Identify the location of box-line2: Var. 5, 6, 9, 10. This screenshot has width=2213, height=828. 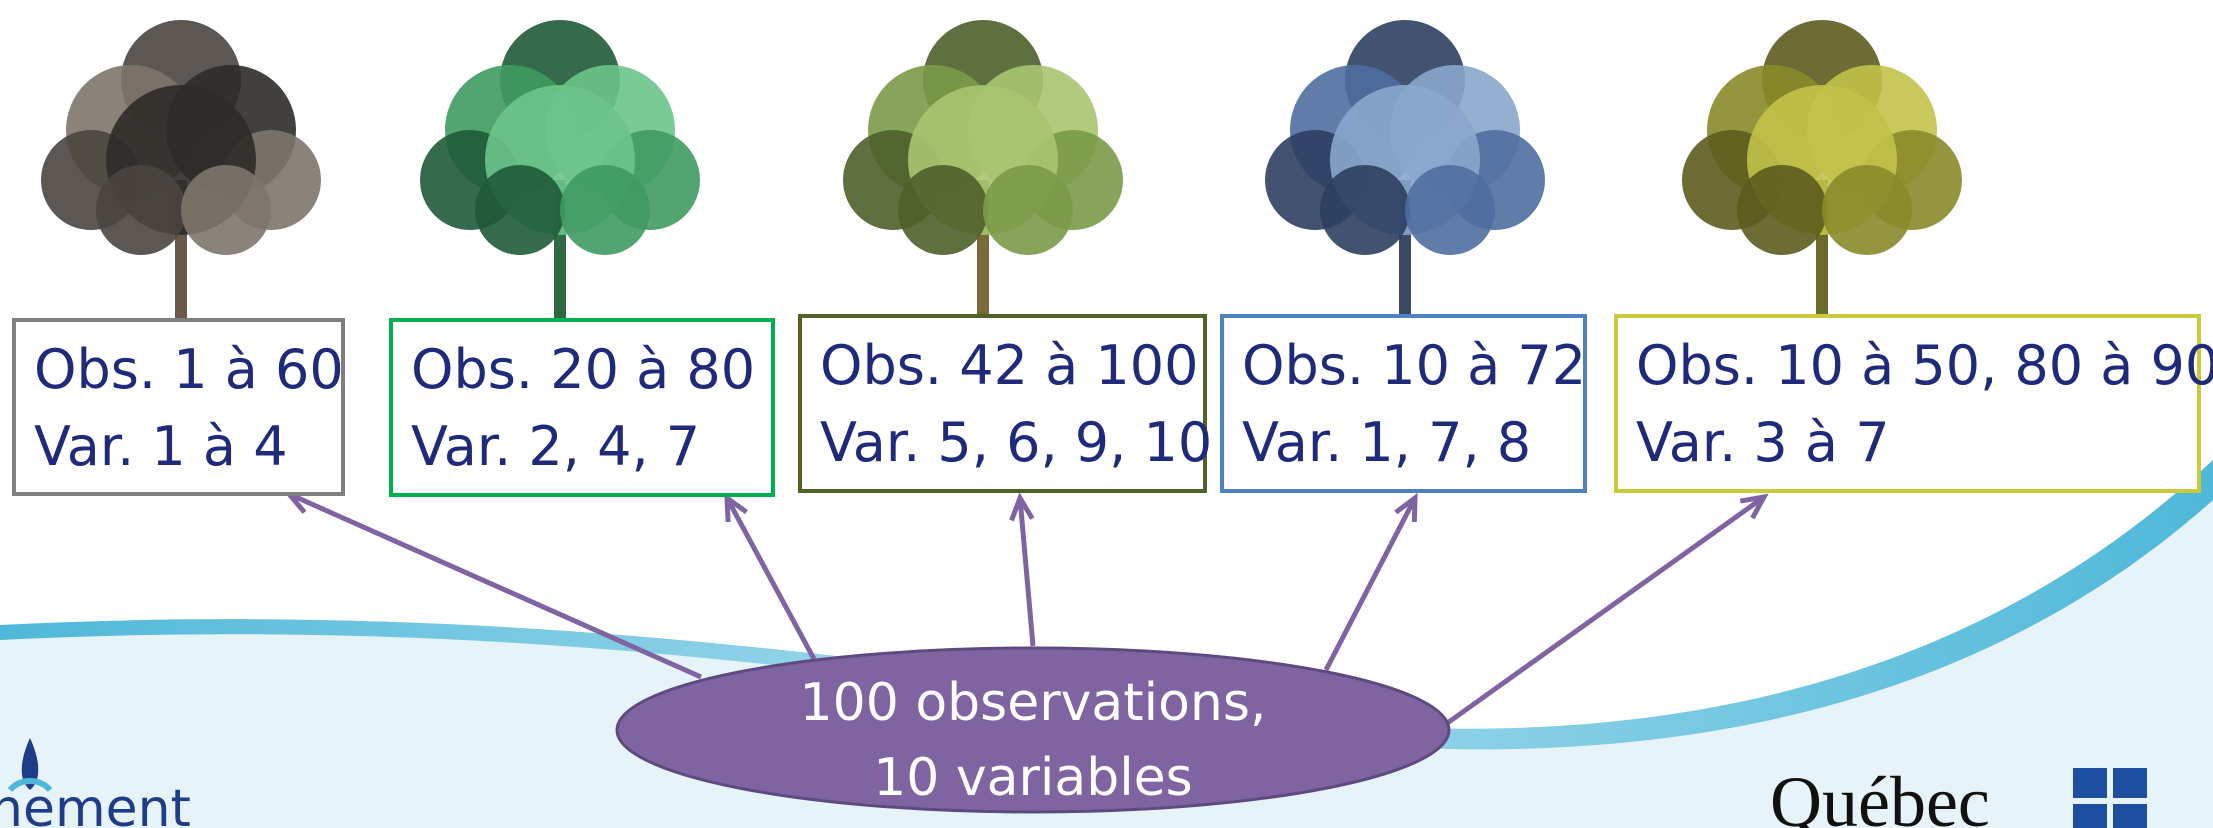
(1016, 442).